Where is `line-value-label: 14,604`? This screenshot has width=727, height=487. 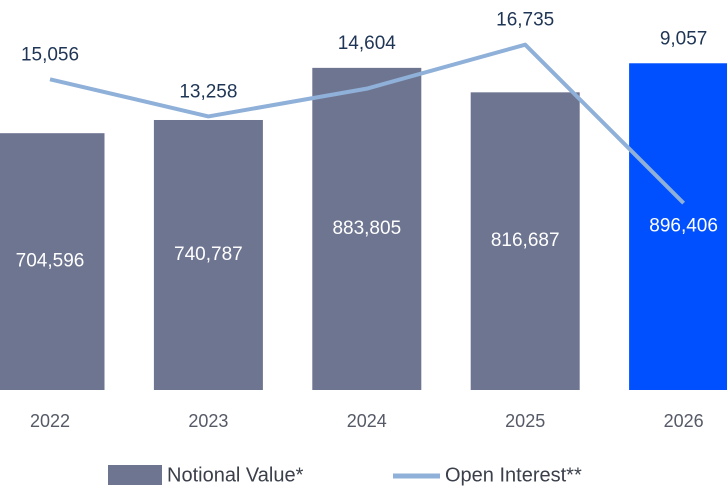 line-value-label: 14,604 is located at coordinates (367, 43).